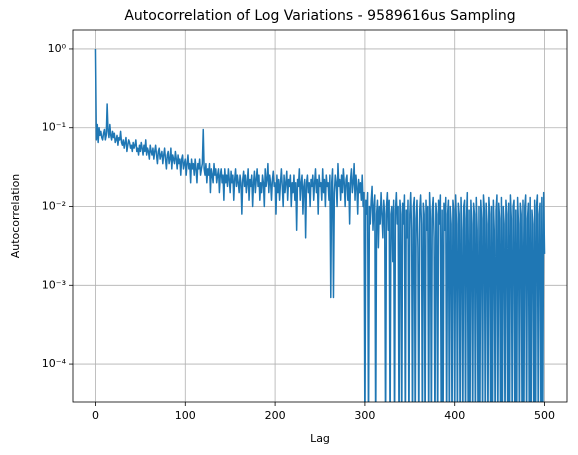  Describe the element at coordinates (95, 415) in the screenshot. I see `x-tick-label: 0` at that location.